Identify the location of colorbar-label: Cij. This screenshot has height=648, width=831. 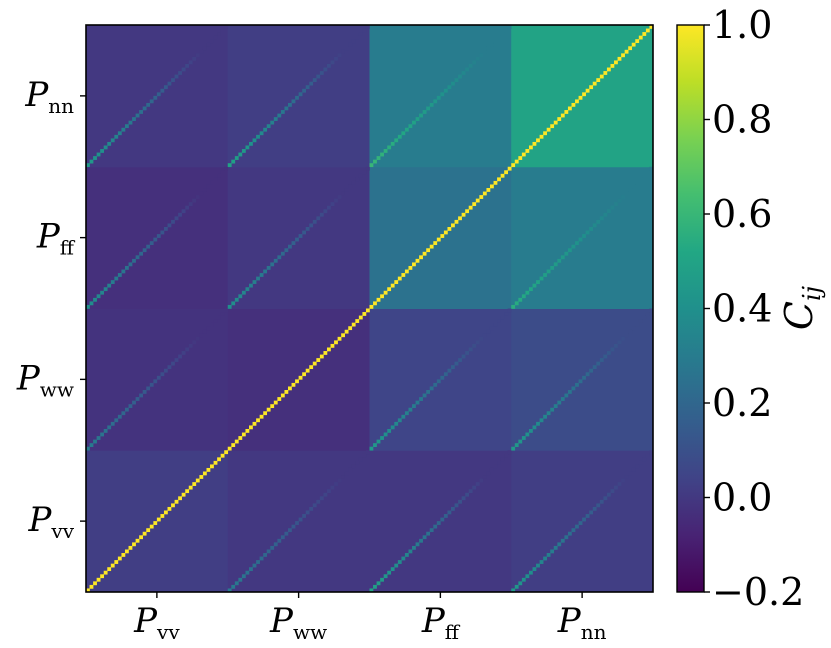
(801, 307).